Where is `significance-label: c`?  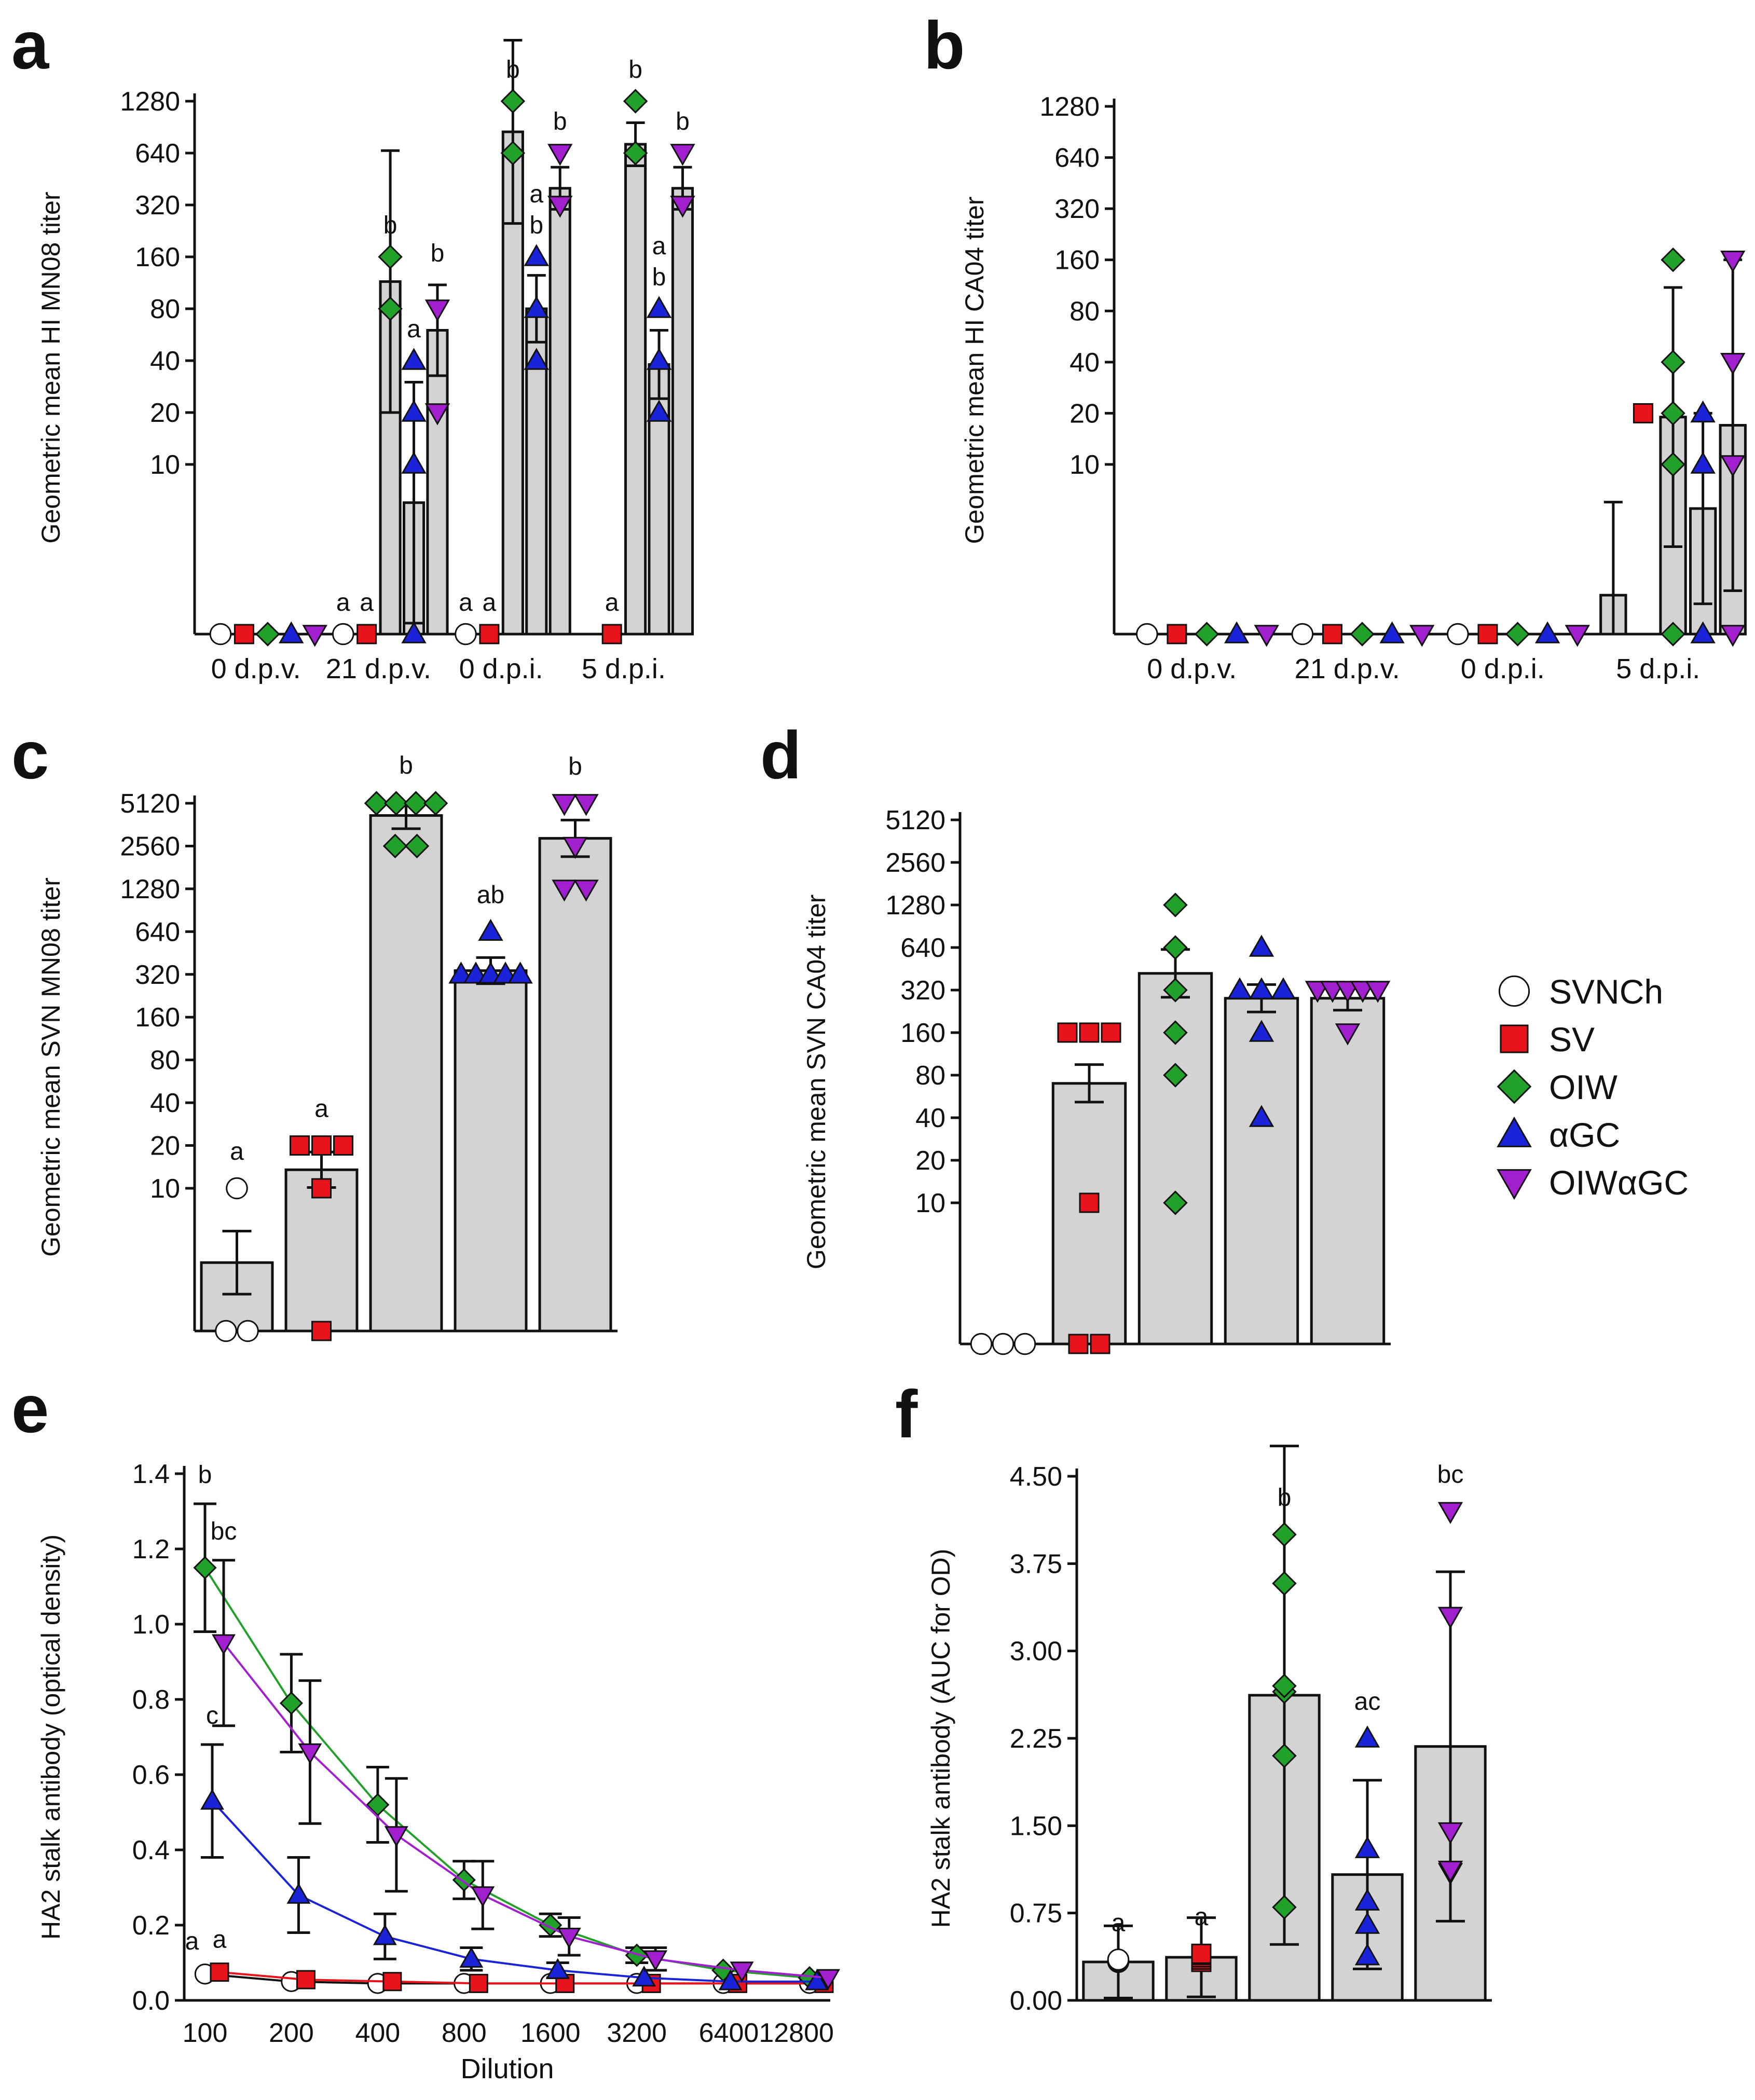
significance-label: c is located at coordinates (212, 1716).